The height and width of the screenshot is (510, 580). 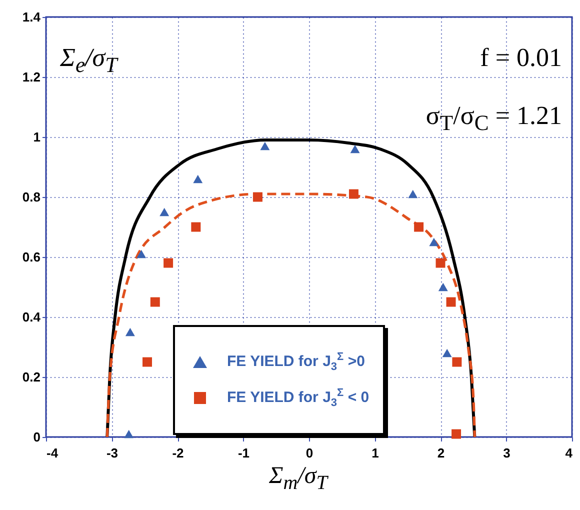 I want to click on y-tick-label: 1, so click(x=36, y=137).